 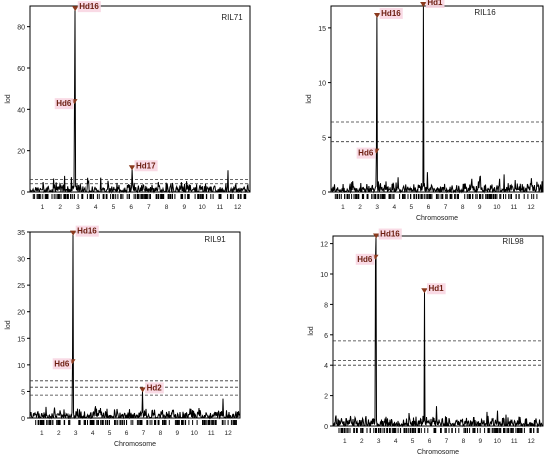 What do you see at coordinates (23, 392) in the screenshot?
I see `y-tick-label: 5` at bounding box center [23, 392].